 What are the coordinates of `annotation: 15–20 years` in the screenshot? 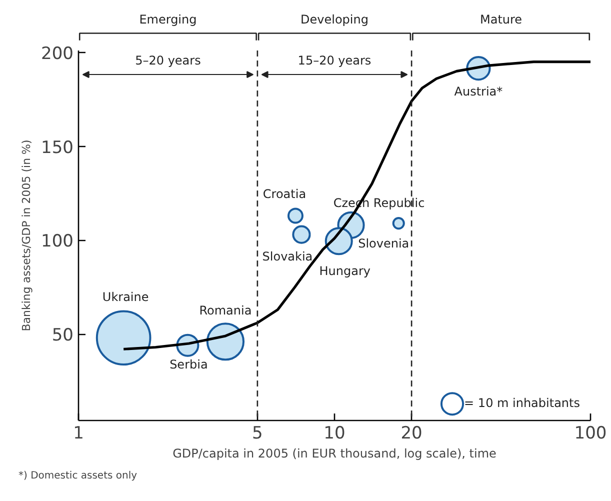 It's located at (335, 61).